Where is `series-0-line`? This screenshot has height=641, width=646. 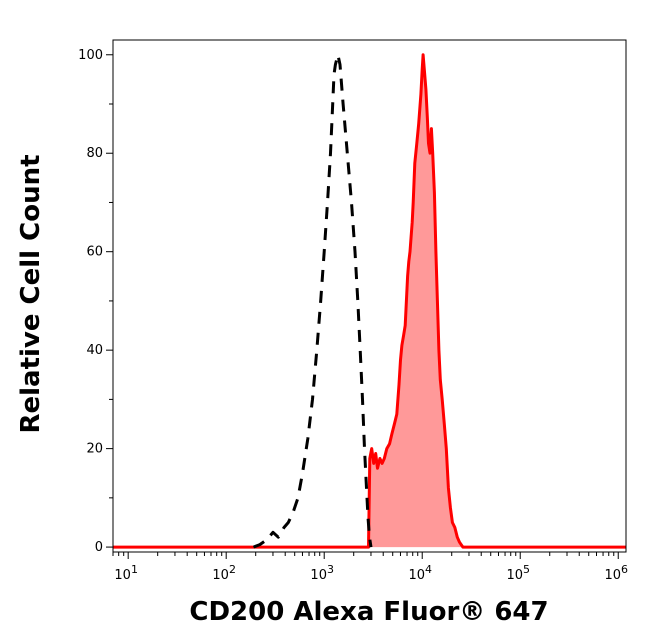
series-0-line is located at coordinates (312, 301).